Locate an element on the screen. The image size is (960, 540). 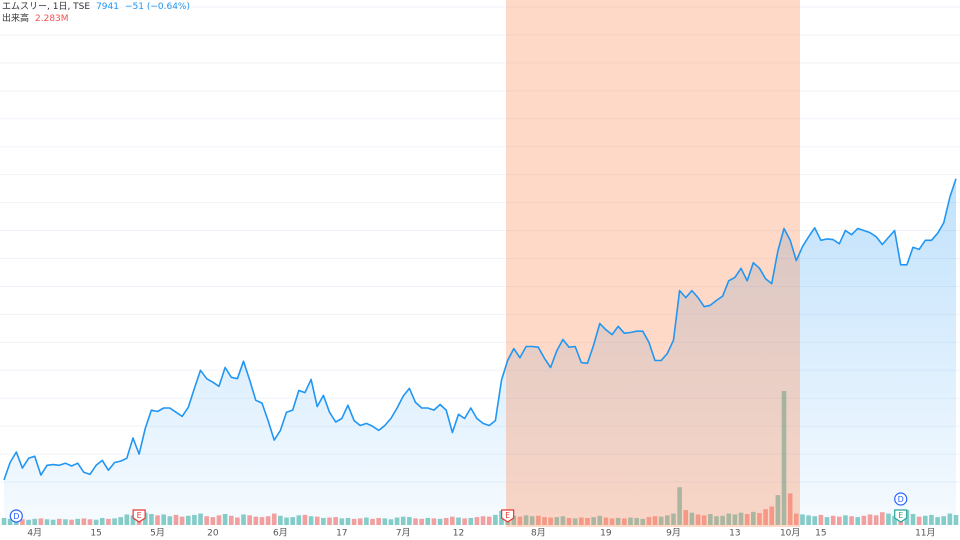
price-legend: エムスリー, 1日, TSE 7941 −51 (−0.64%) is located at coordinates (99, 7).